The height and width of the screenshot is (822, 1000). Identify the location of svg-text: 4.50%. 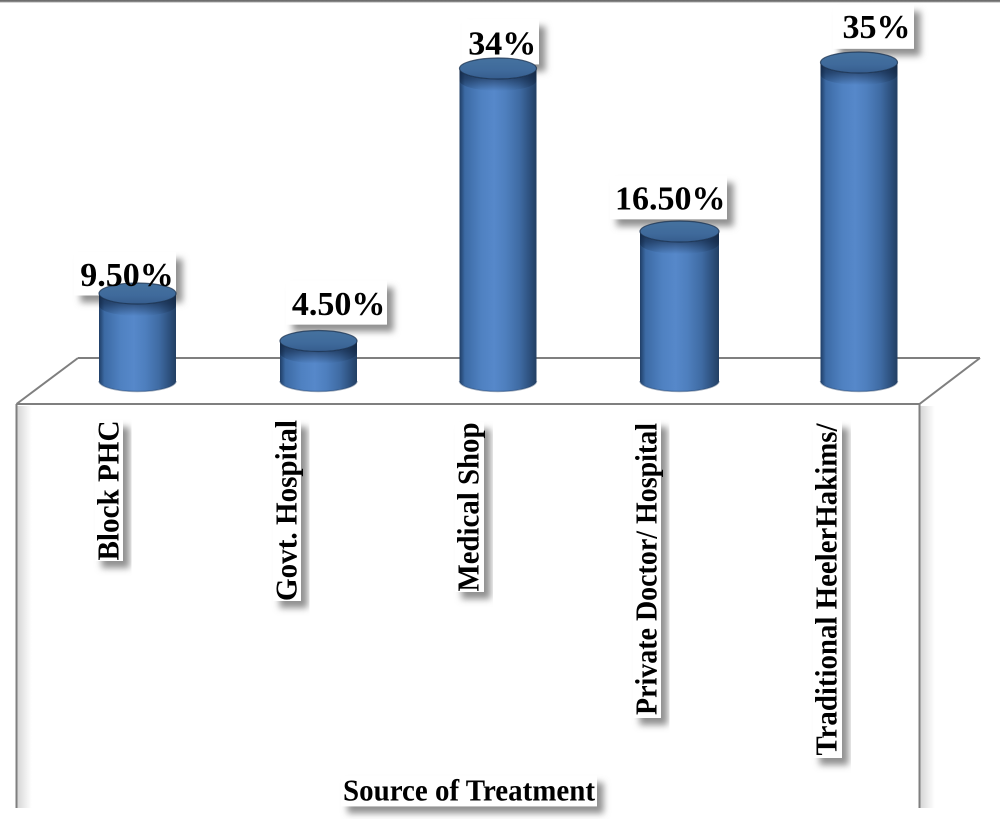
(339, 304).